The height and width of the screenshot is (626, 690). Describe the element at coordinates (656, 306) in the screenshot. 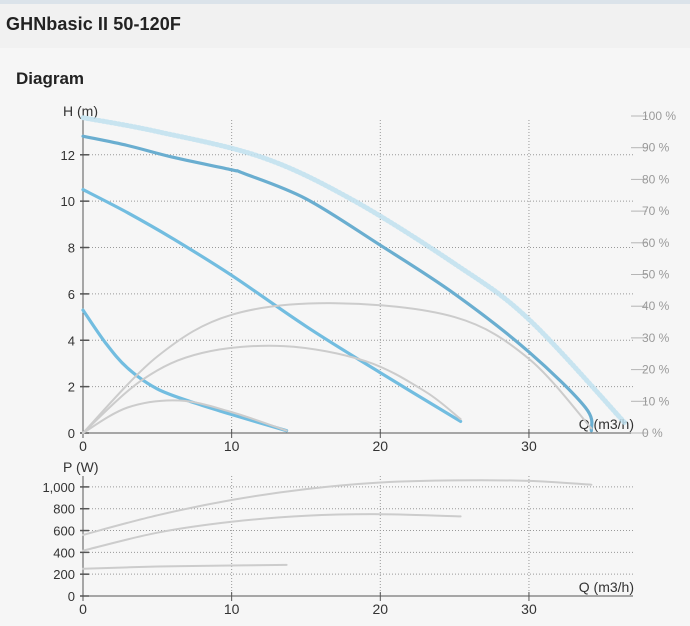

I see `y2-tick-label: 40 %` at that location.